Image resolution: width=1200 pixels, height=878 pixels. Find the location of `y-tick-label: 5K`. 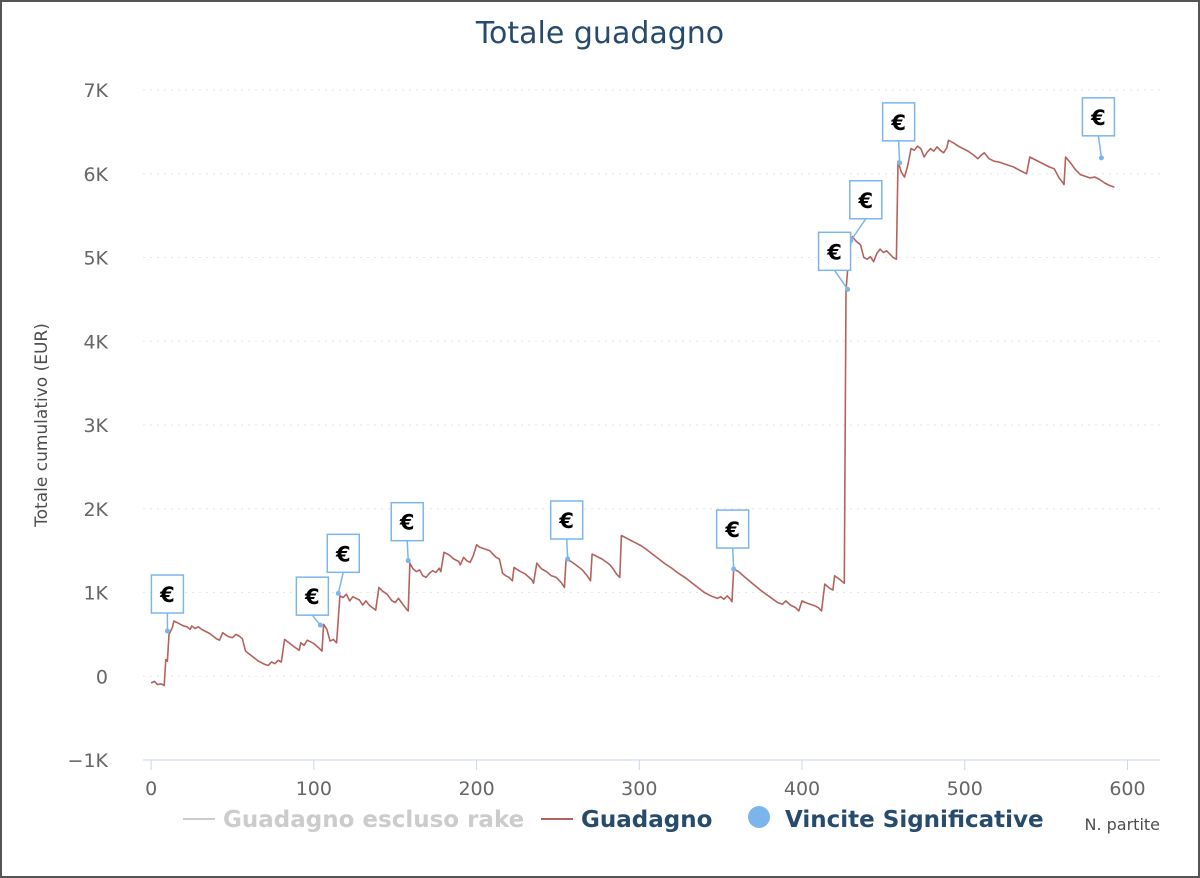

y-tick-label: 5K is located at coordinates (95, 259).